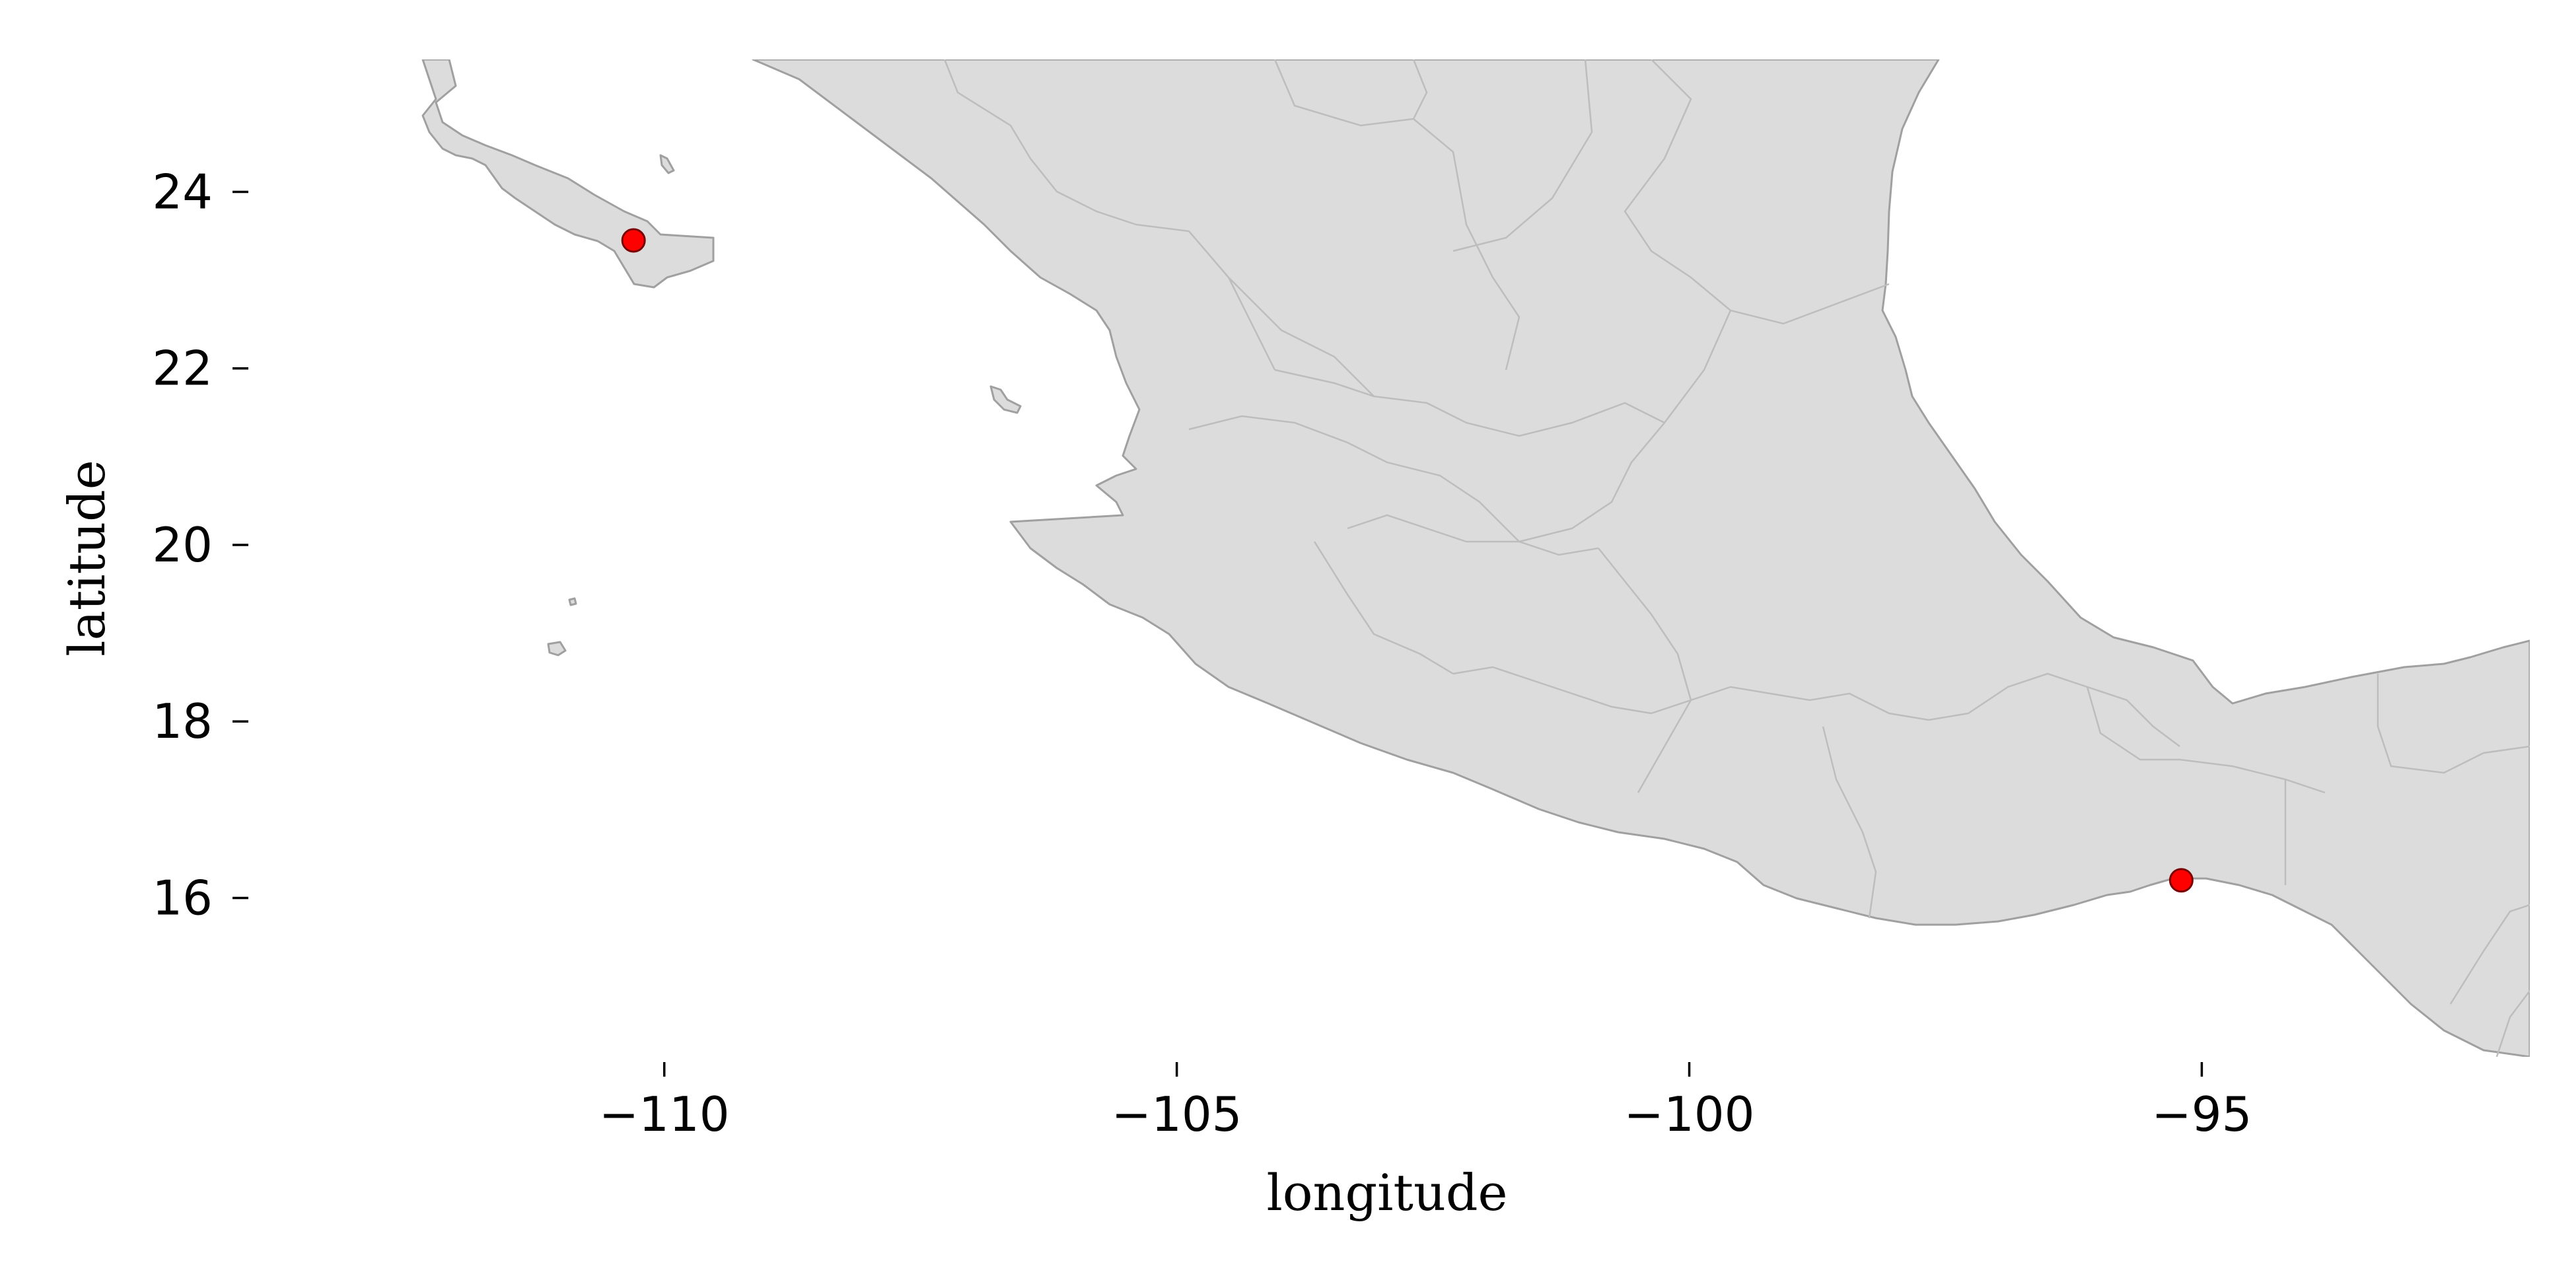 This screenshot has width=2576, height=1288. What do you see at coordinates (1006, 399) in the screenshot?
I see `islas-marias-land` at bounding box center [1006, 399].